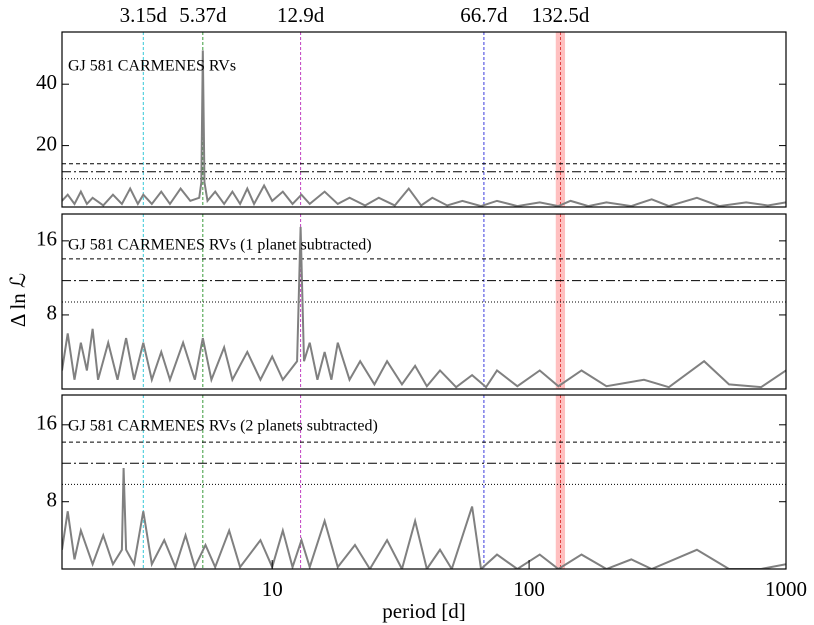 The width and height of the screenshot is (814, 625). I want to click on x-axis-label: period [d], so click(423, 611).